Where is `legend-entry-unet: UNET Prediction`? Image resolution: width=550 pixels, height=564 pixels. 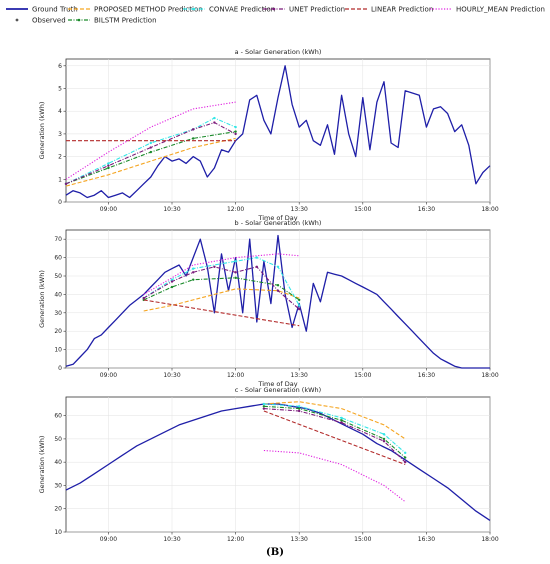 legend-entry-unet: UNET Prediction is located at coordinates (304, 10).